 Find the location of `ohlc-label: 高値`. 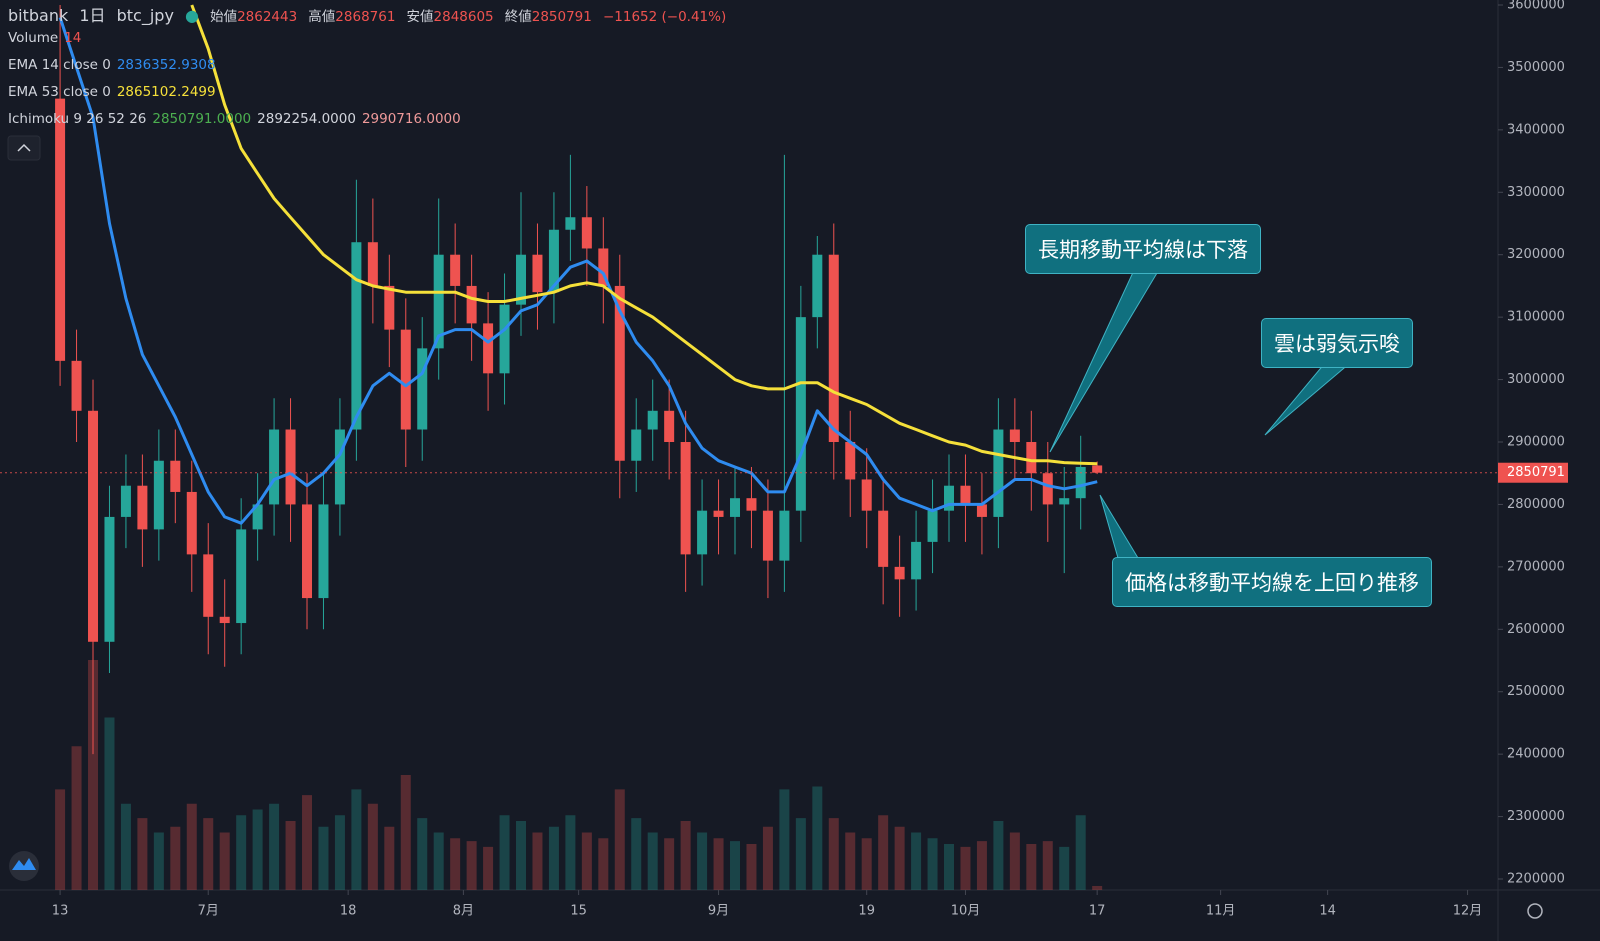

ohlc-label: 高値 is located at coordinates (322, 17).